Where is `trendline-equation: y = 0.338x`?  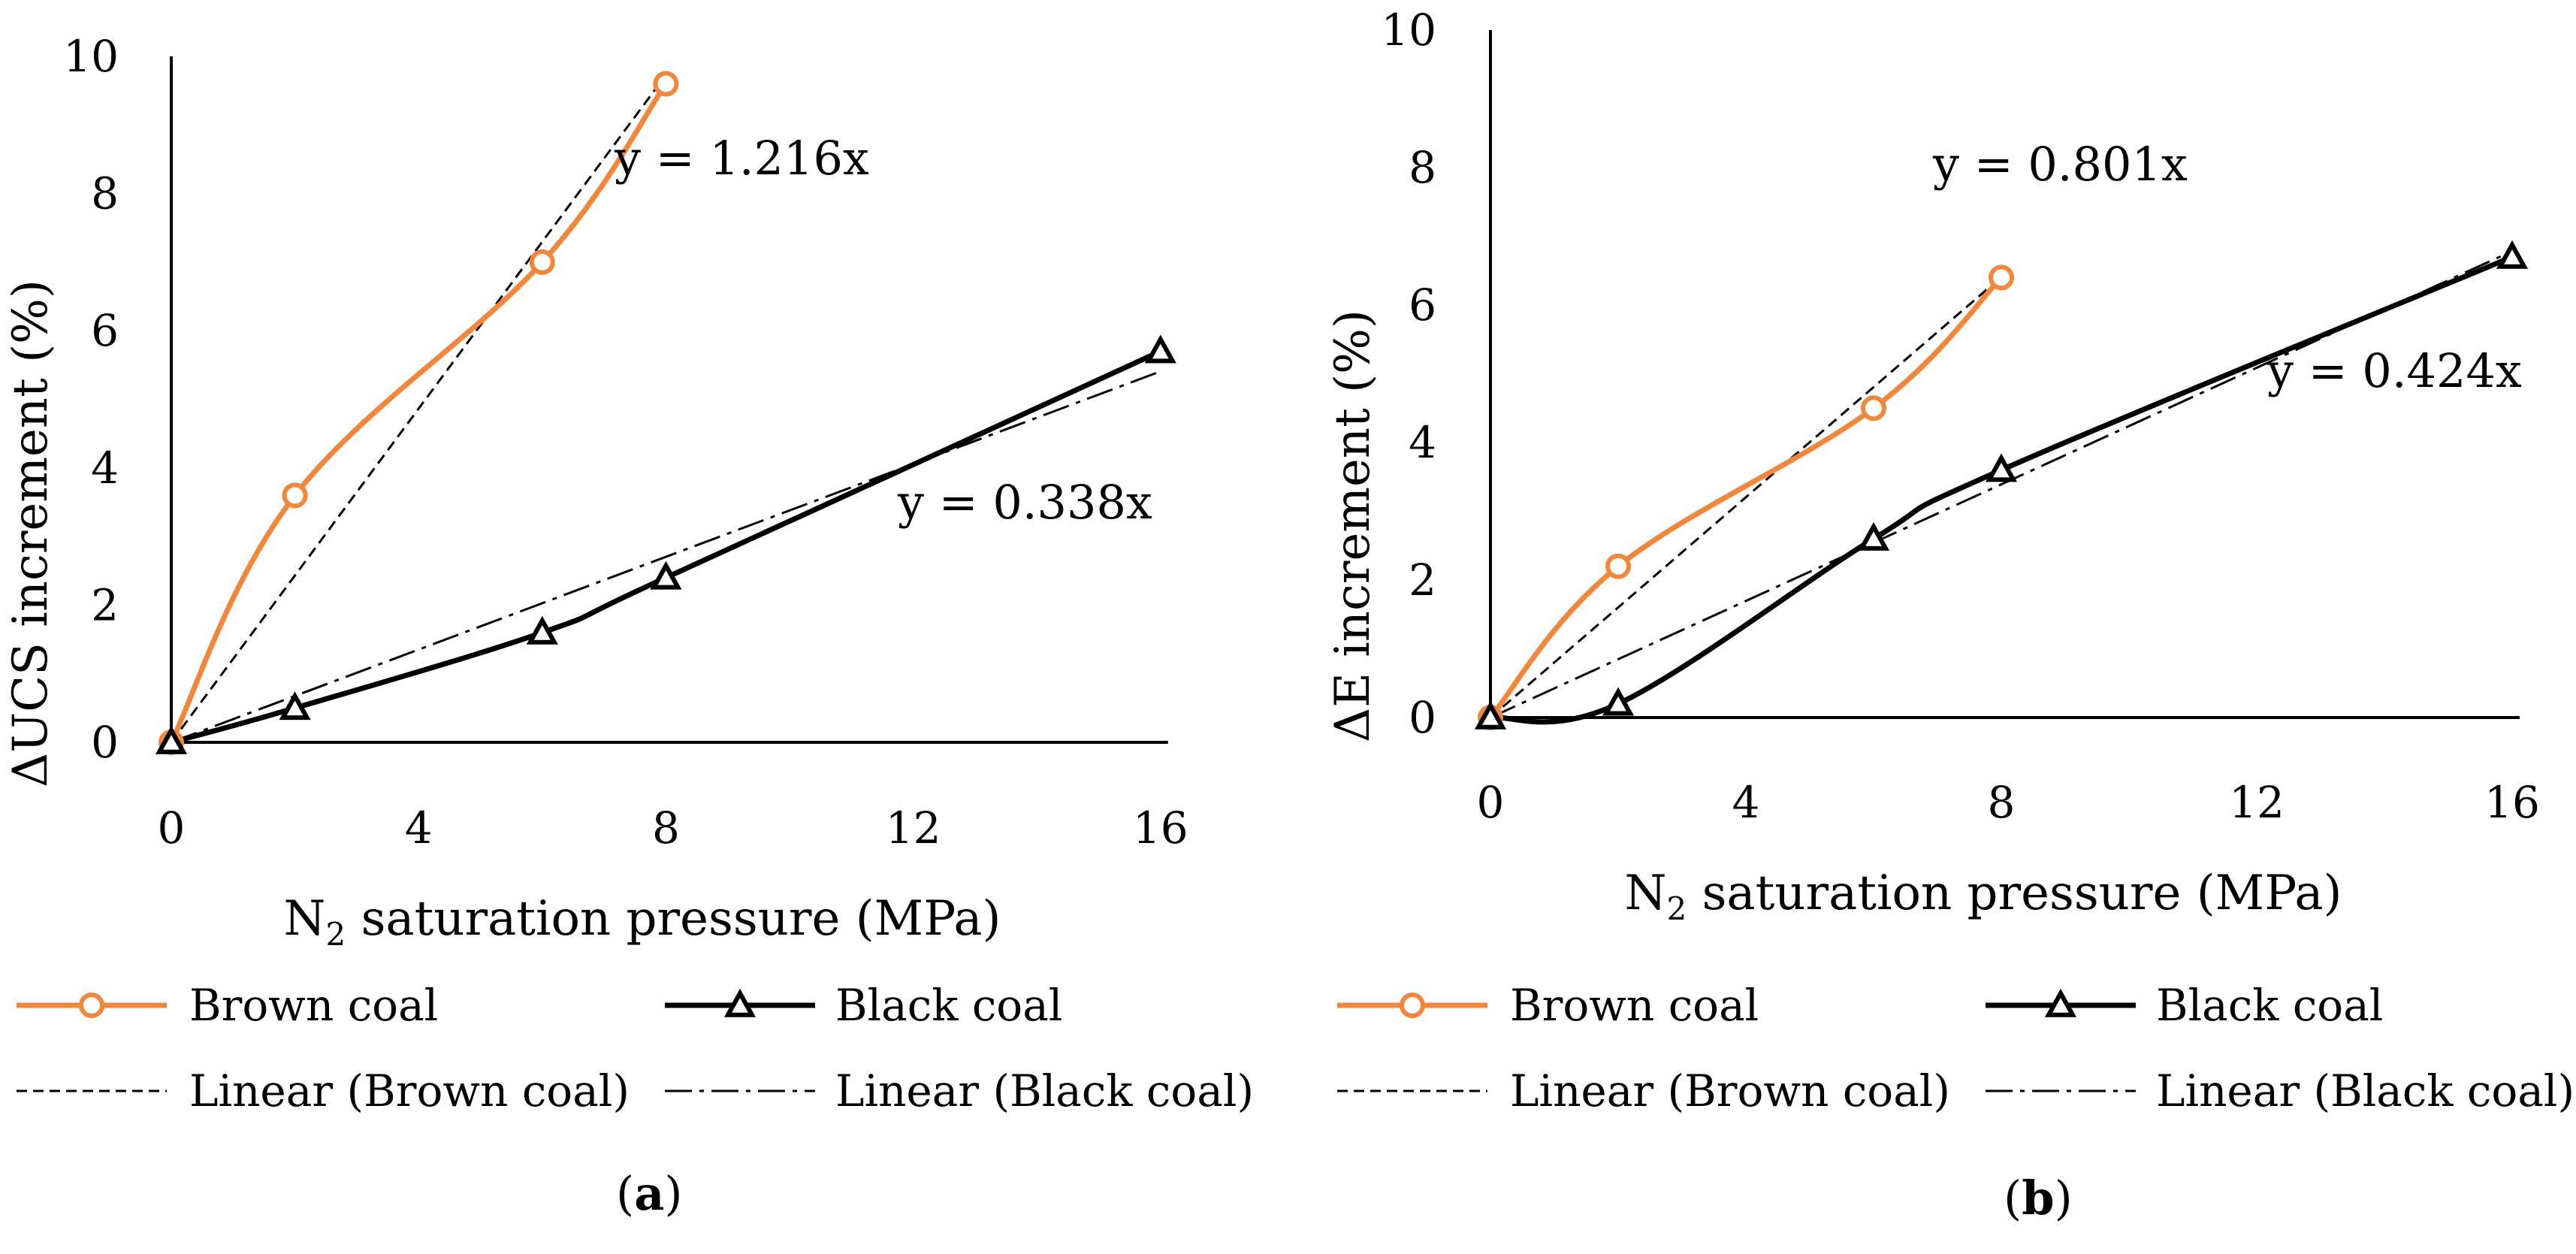 trendline-equation: y = 0.338x is located at coordinates (1024, 502).